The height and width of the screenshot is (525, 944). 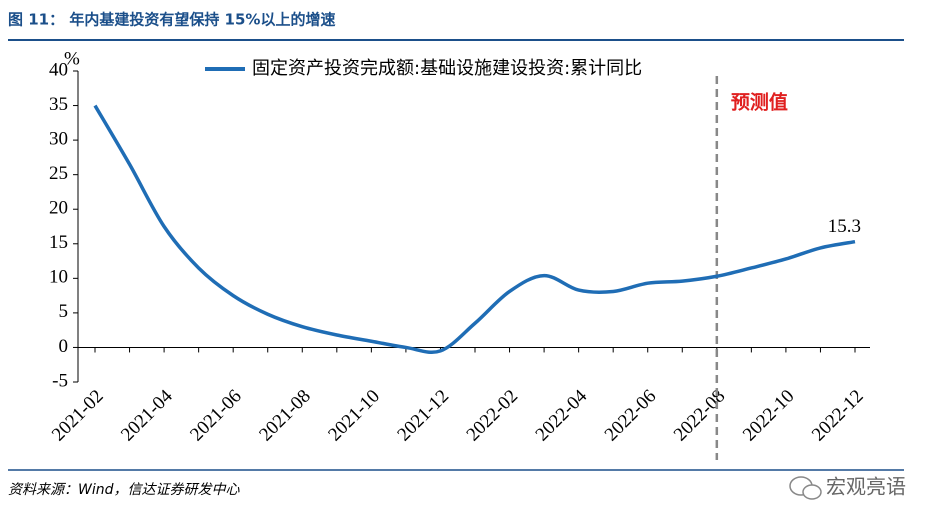 What do you see at coordinates (866, 487) in the screenshot?
I see `watermark: 宏观亮语` at bounding box center [866, 487].